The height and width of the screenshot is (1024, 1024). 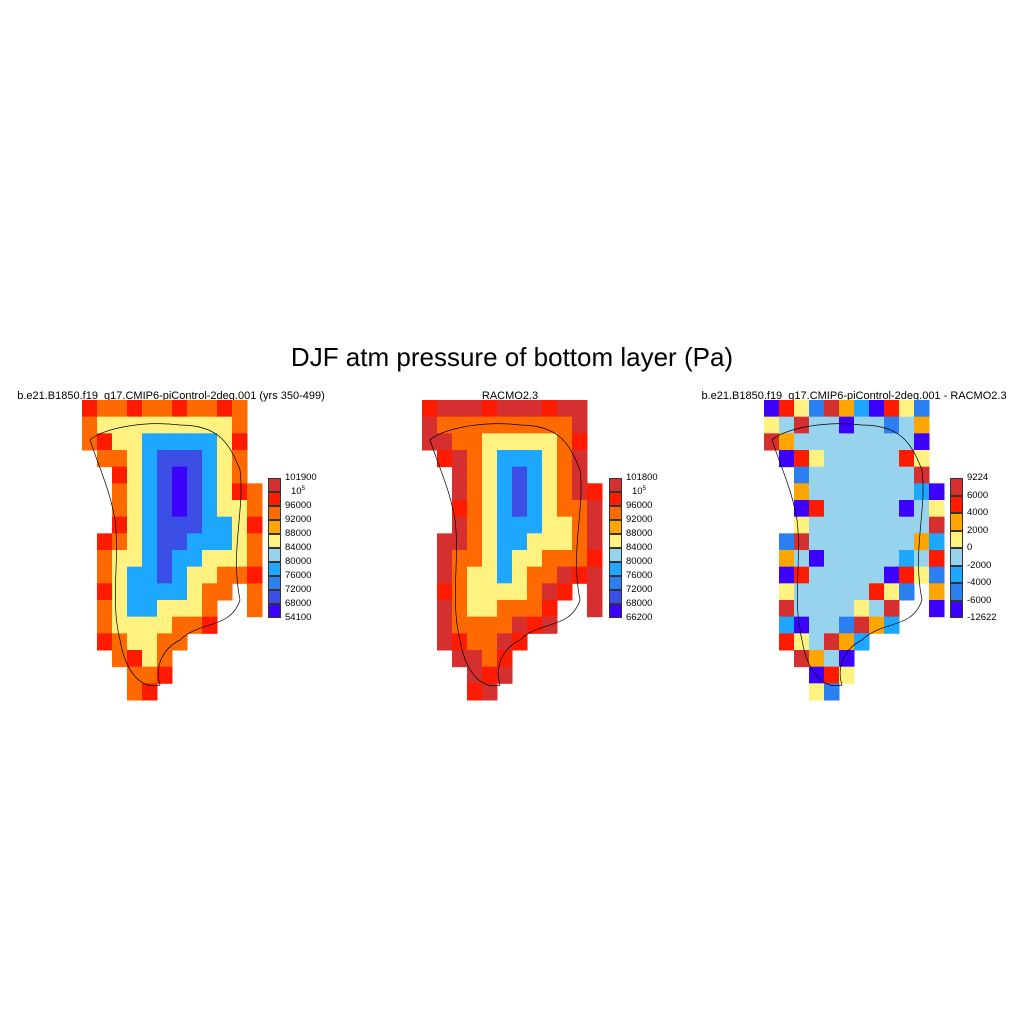 I want to click on colorbar-racmo-label: 101800, so click(x=642, y=477).